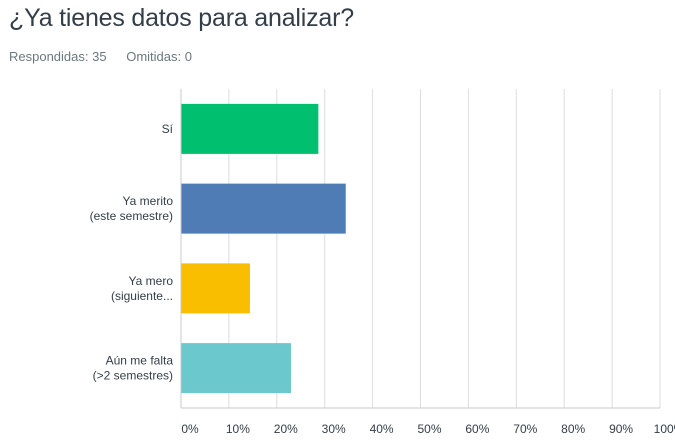 This screenshot has width=675, height=446. What do you see at coordinates (151, 281) in the screenshot?
I see `category-label-line: Ya mero` at bounding box center [151, 281].